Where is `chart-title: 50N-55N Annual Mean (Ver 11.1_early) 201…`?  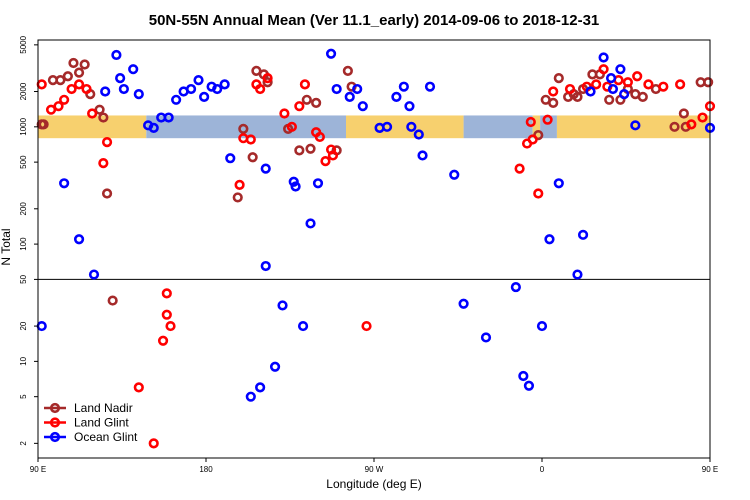
chart-title: 50N-55N Annual Mean (Ver 11.1_early) 201… is located at coordinates (374, 20).